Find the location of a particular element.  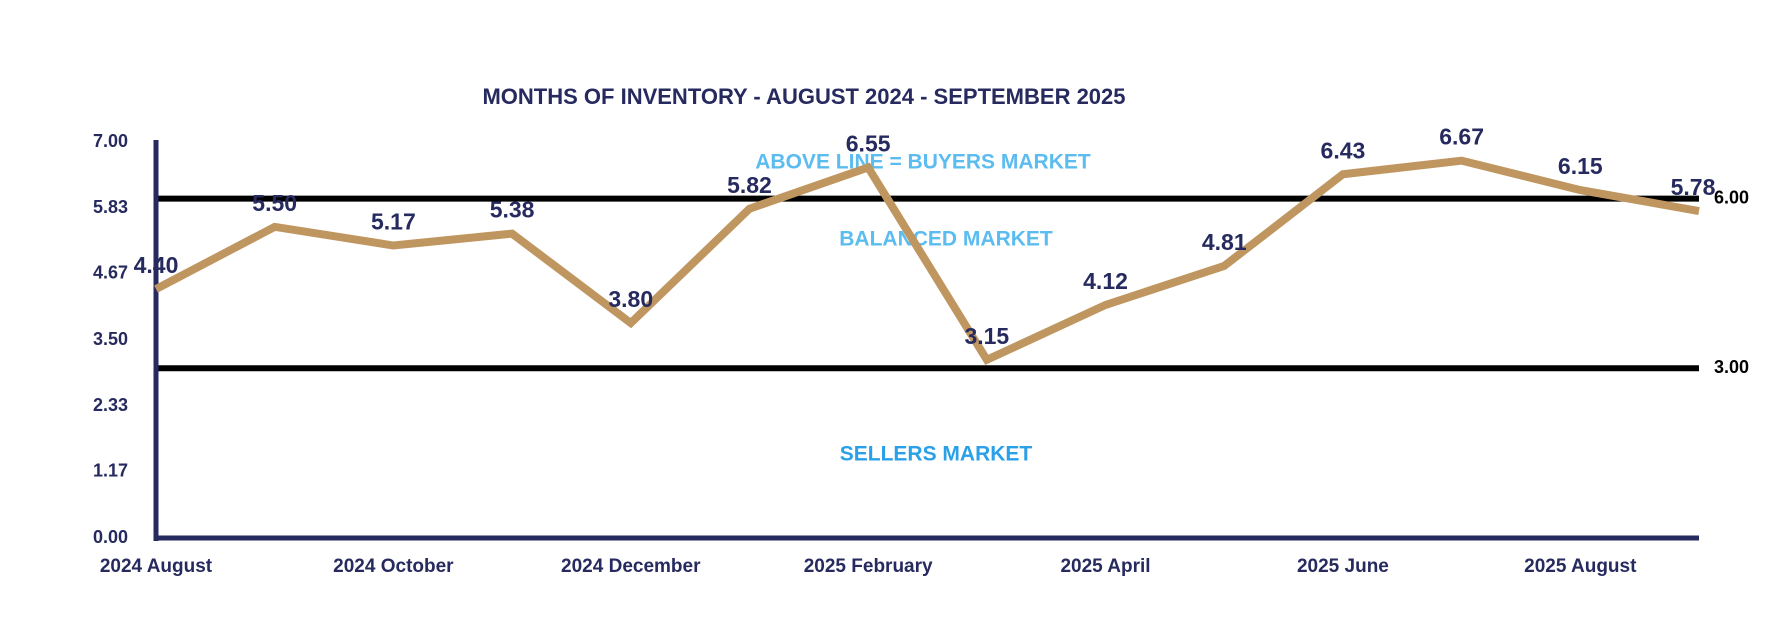

reference-label: 3.00 is located at coordinates (1731, 367).